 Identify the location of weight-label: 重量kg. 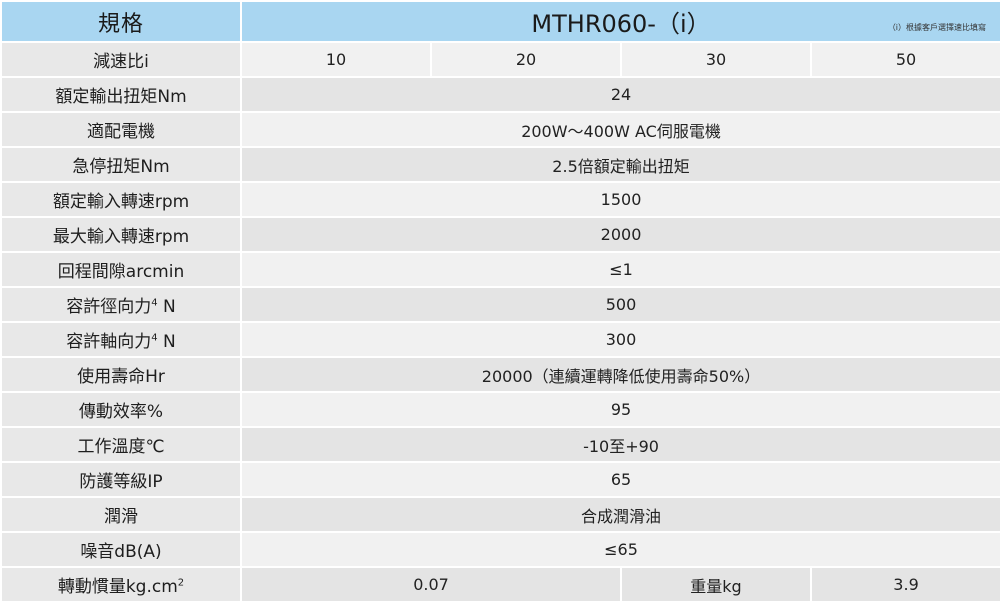
(716, 584).